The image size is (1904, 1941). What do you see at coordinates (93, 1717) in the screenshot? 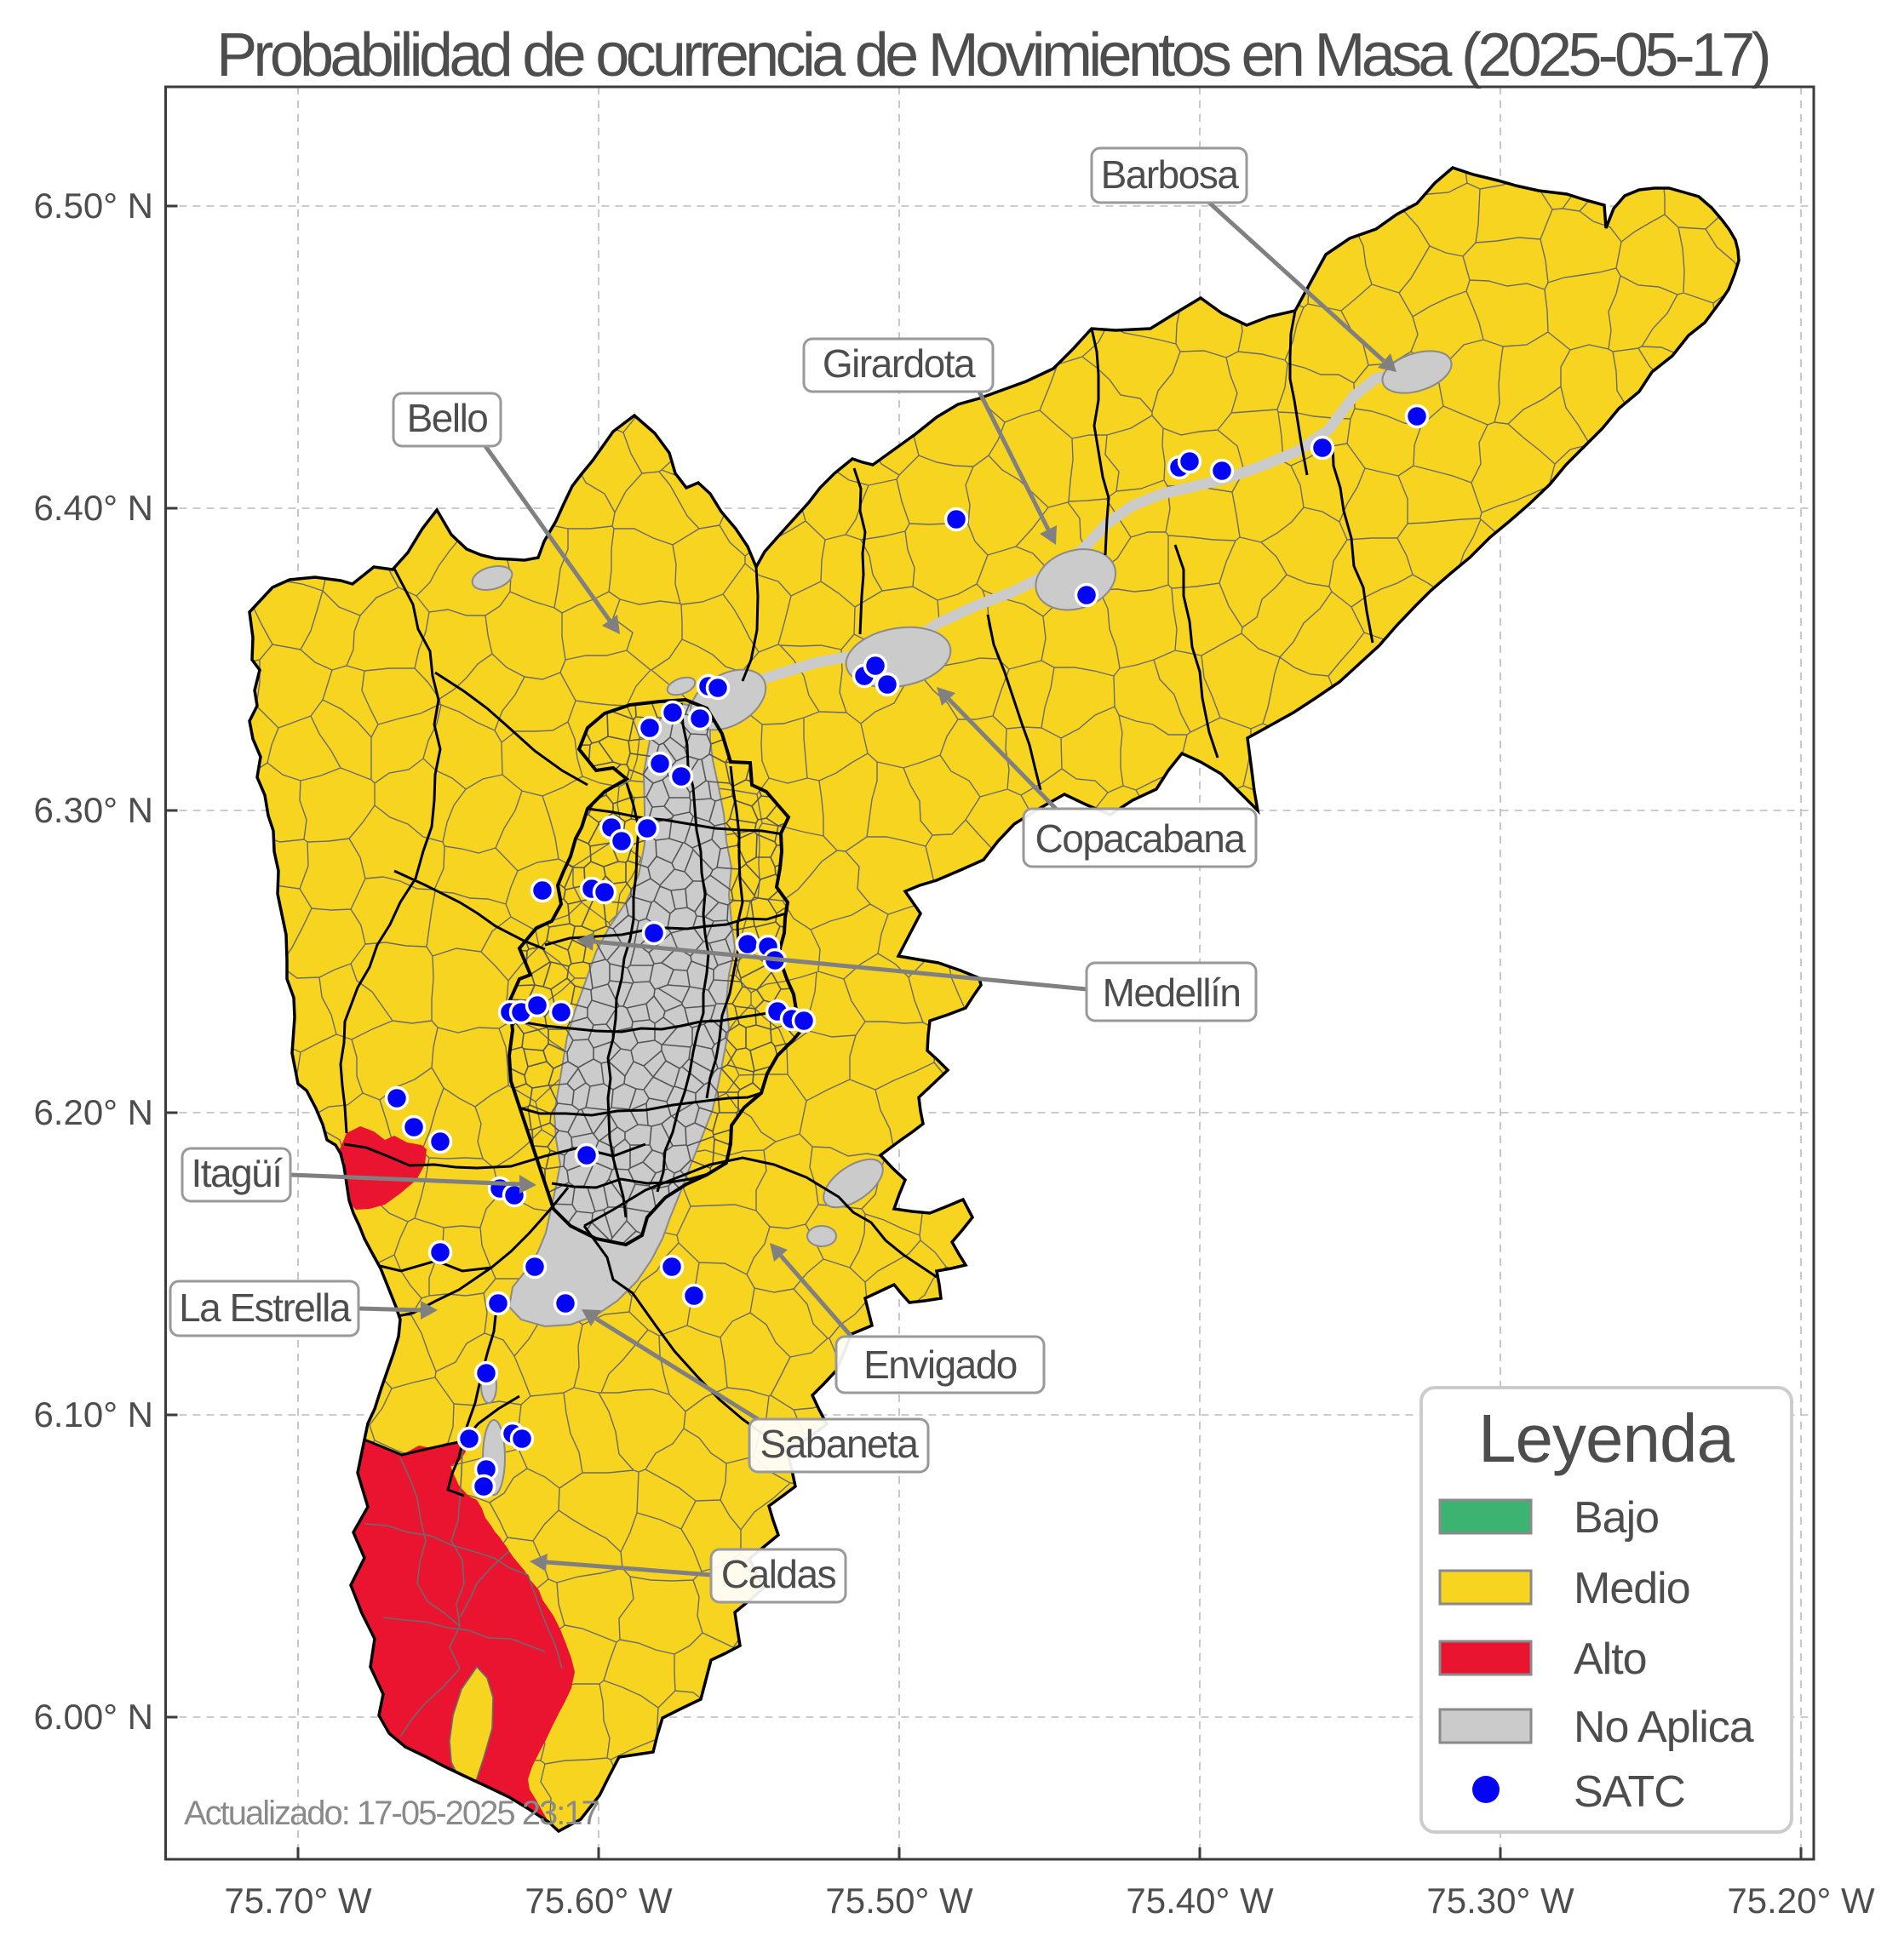
I see `svg-text: 6.00° N` at bounding box center [93, 1717].